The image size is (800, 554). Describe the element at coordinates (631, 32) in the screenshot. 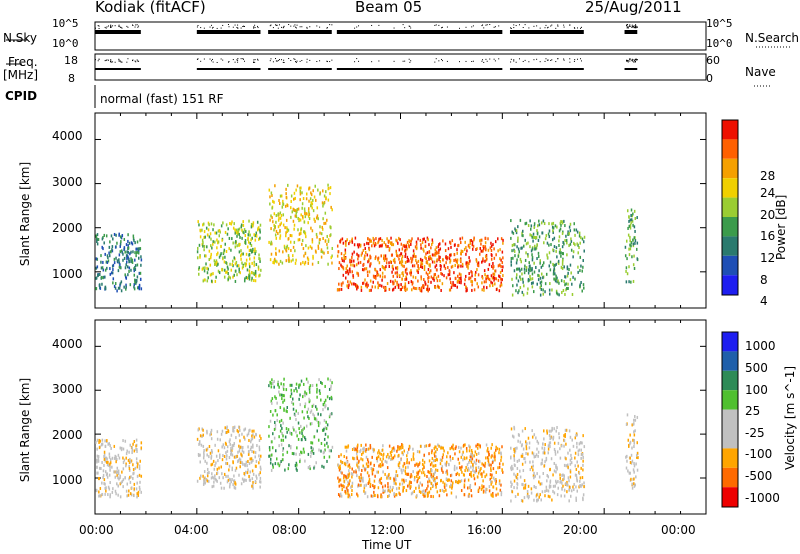

I see `nsky-trace` at that location.